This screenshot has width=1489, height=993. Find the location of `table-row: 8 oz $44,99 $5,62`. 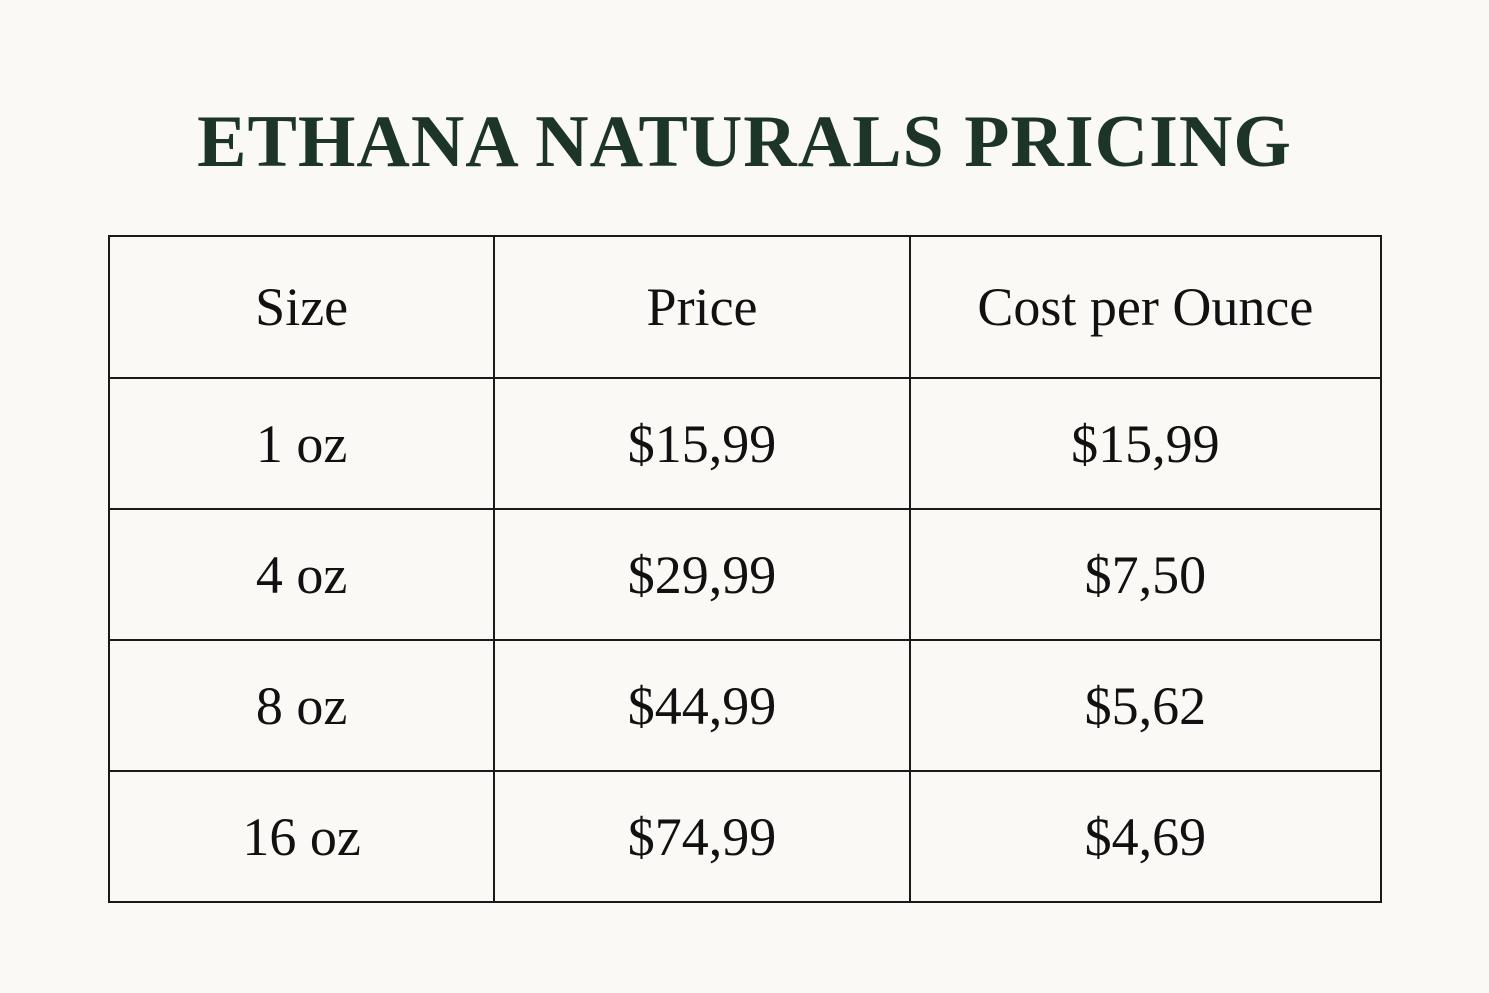

table-row: 8 oz $44,99 $5,62 is located at coordinates (745, 705).